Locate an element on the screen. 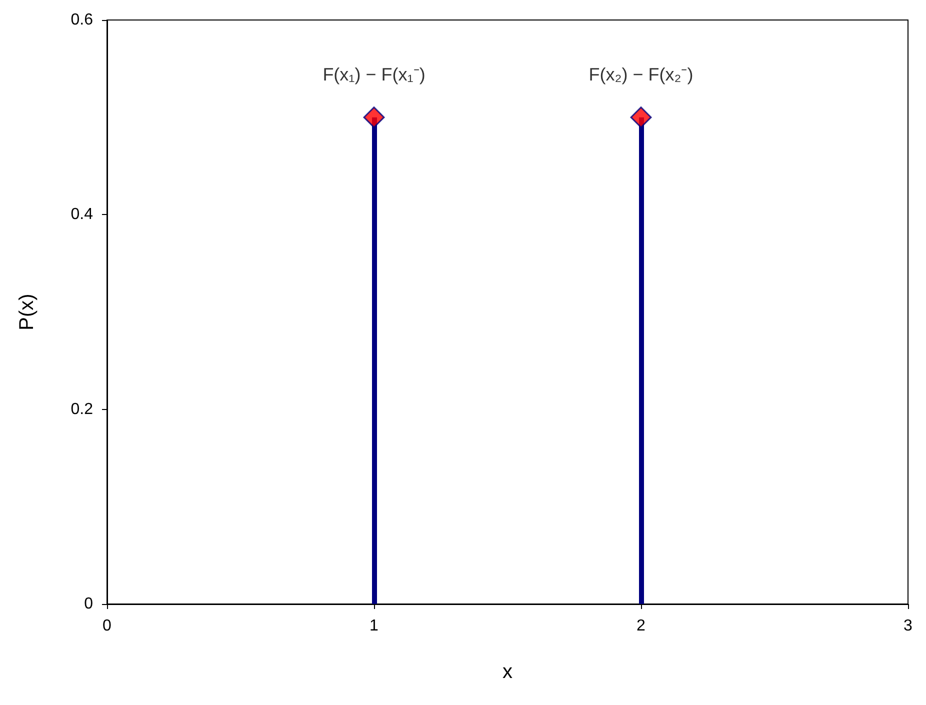 The height and width of the screenshot is (705, 926). annotation: F(x₁) − F(x₁⁻) is located at coordinates (374, 74).